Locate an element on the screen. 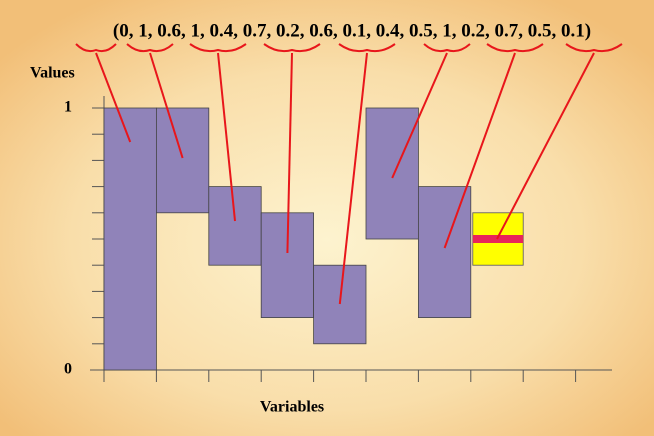 The image size is (654, 436). x-axis-label: Variables is located at coordinates (292, 407).